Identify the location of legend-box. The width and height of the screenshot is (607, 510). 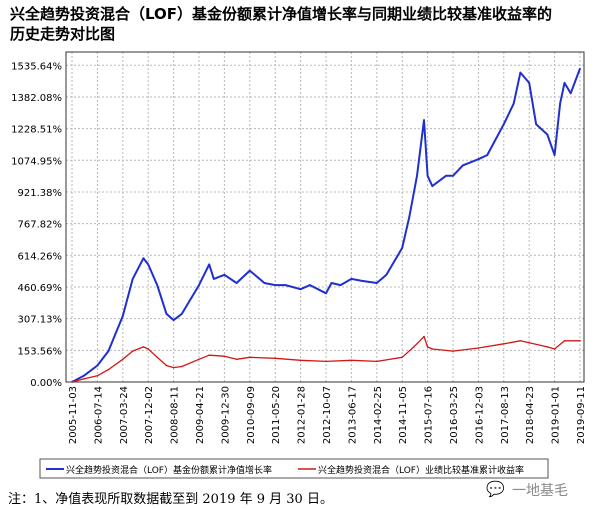
(294, 468).